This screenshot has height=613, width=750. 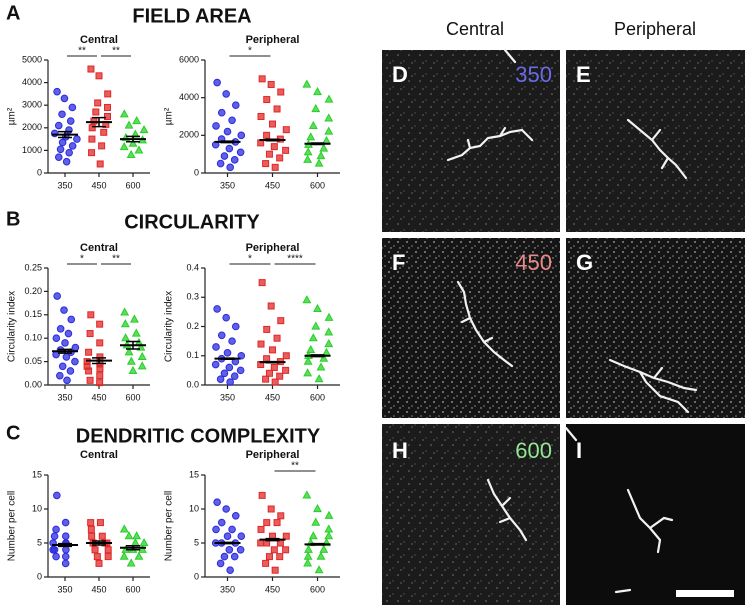 I want to click on y-tick-label: 4000, so click(x=32, y=82).